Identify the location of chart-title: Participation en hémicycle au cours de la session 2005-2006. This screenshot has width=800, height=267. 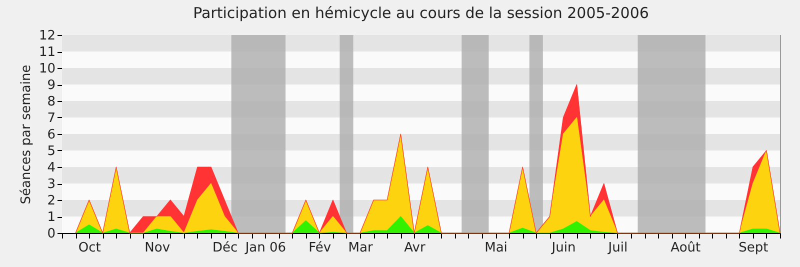
(421, 13).